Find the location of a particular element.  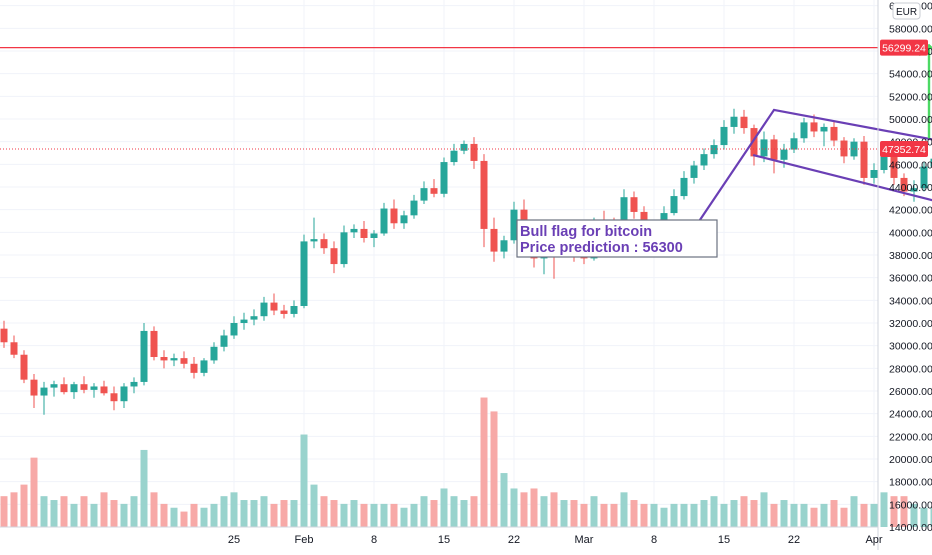

y-tick-label: 32000.00 is located at coordinates (910, 324).